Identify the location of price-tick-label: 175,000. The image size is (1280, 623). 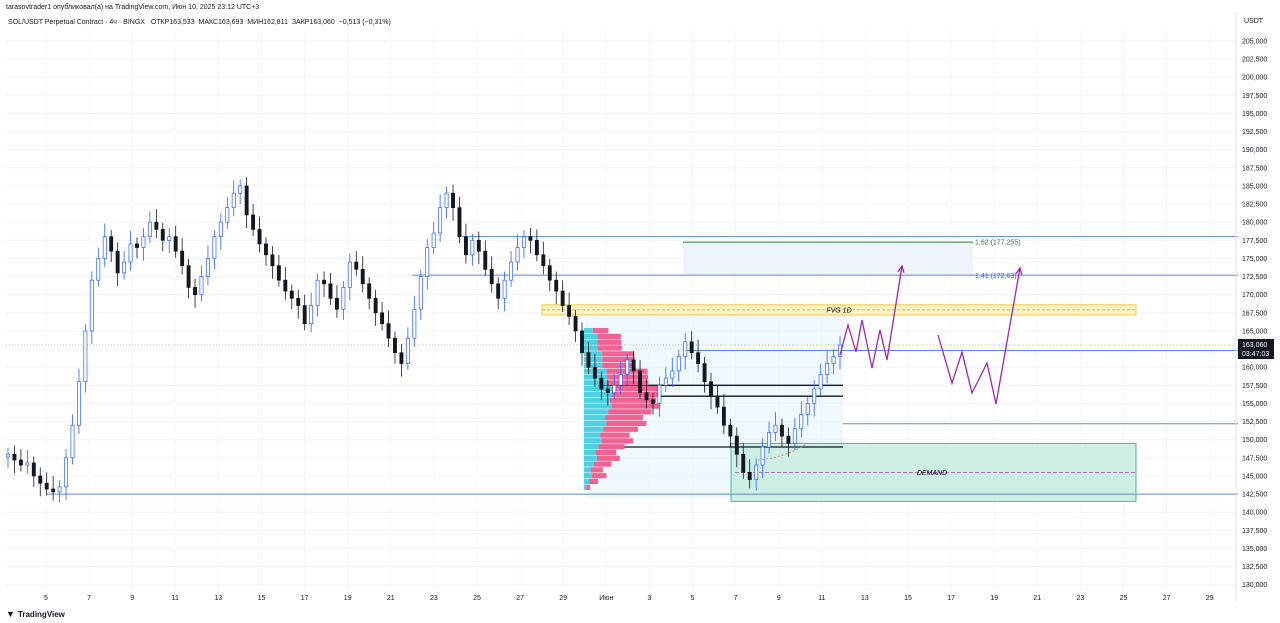
(1254, 259).